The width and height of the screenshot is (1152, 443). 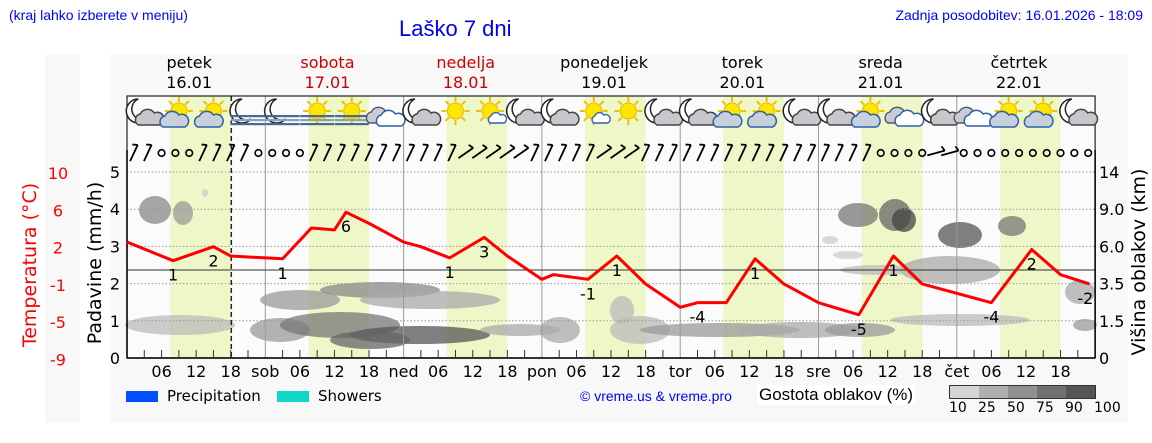 What do you see at coordinates (1016, 408) in the screenshot?
I see `density-tick: 50` at bounding box center [1016, 408].